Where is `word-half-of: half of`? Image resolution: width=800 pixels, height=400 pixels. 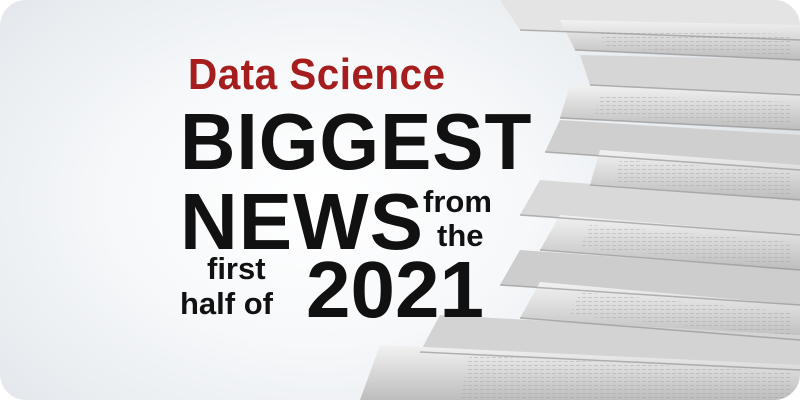
word-half-of: half of is located at coordinates (226, 303).